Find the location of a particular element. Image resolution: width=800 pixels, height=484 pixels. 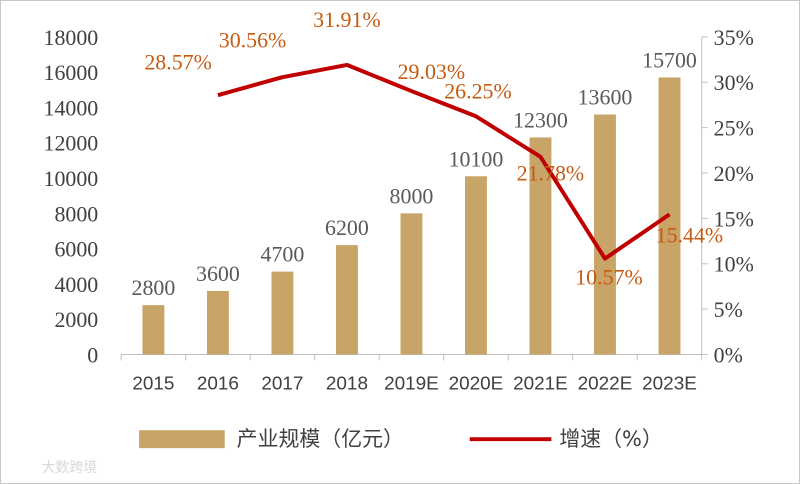

y-left-tick-label: 14000 is located at coordinates (71, 107).